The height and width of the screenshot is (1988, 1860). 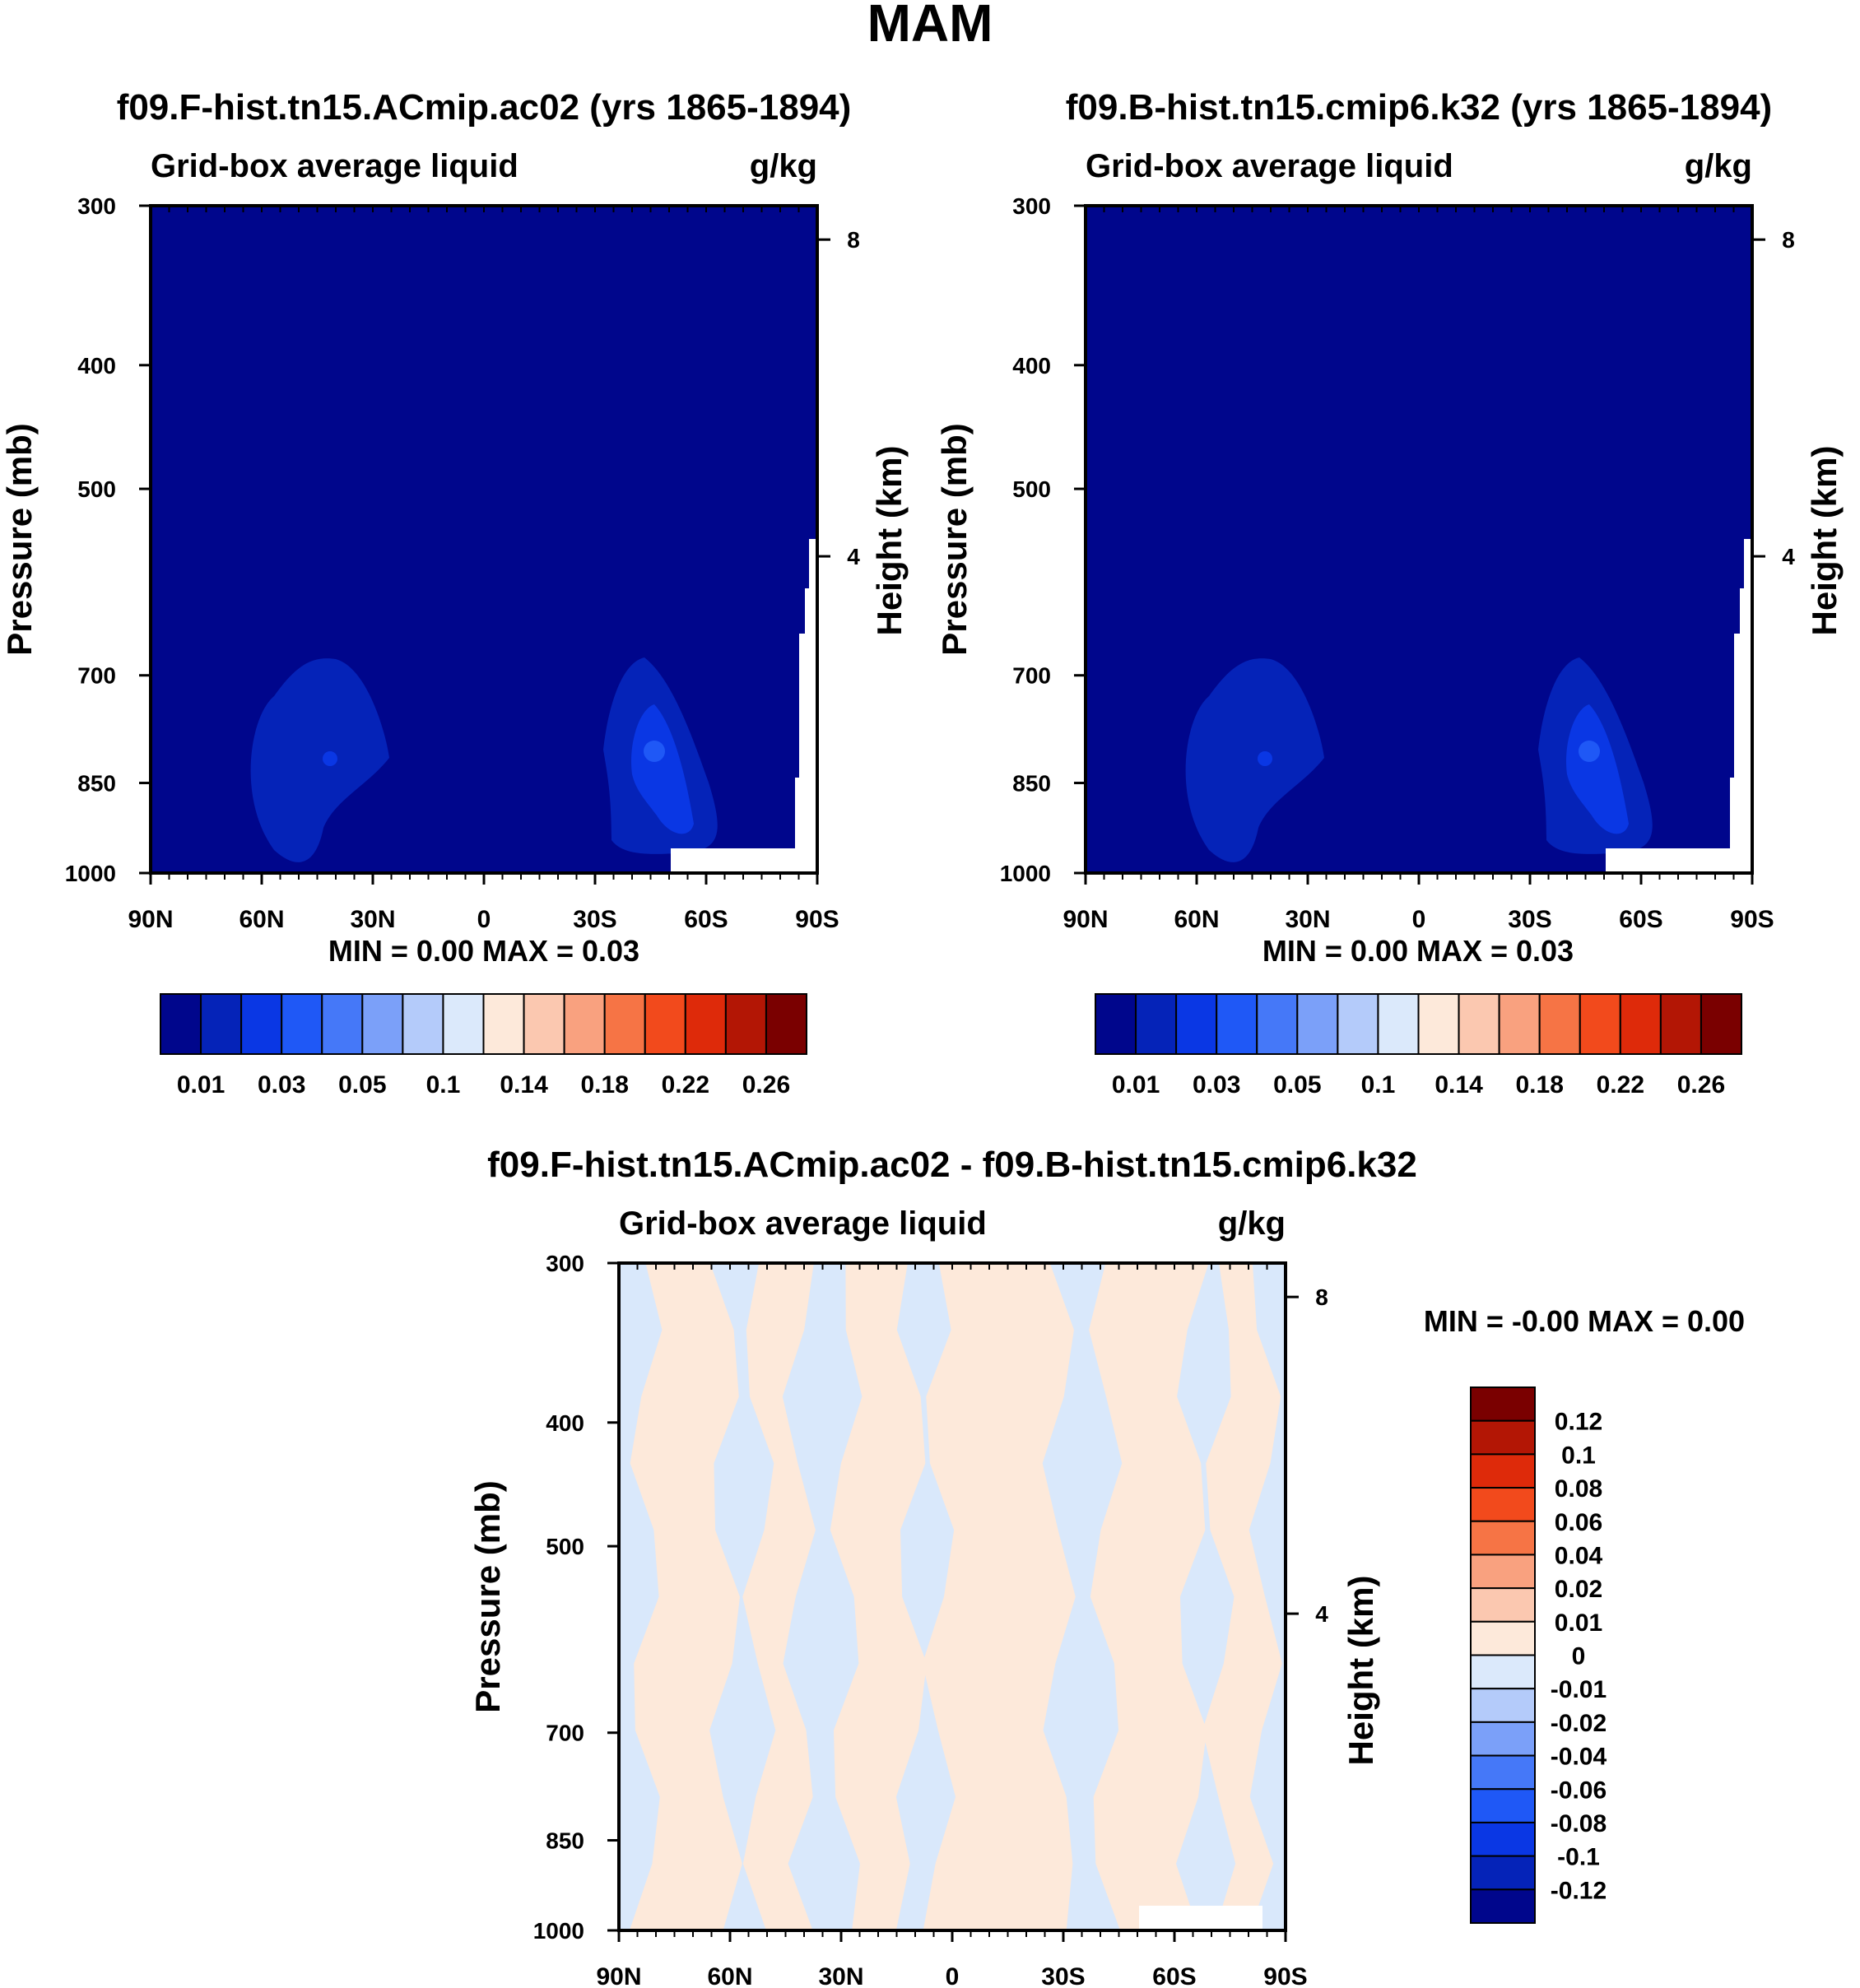 I want to click on colorbar-label: 0.22, so click(x=685, y=1085).